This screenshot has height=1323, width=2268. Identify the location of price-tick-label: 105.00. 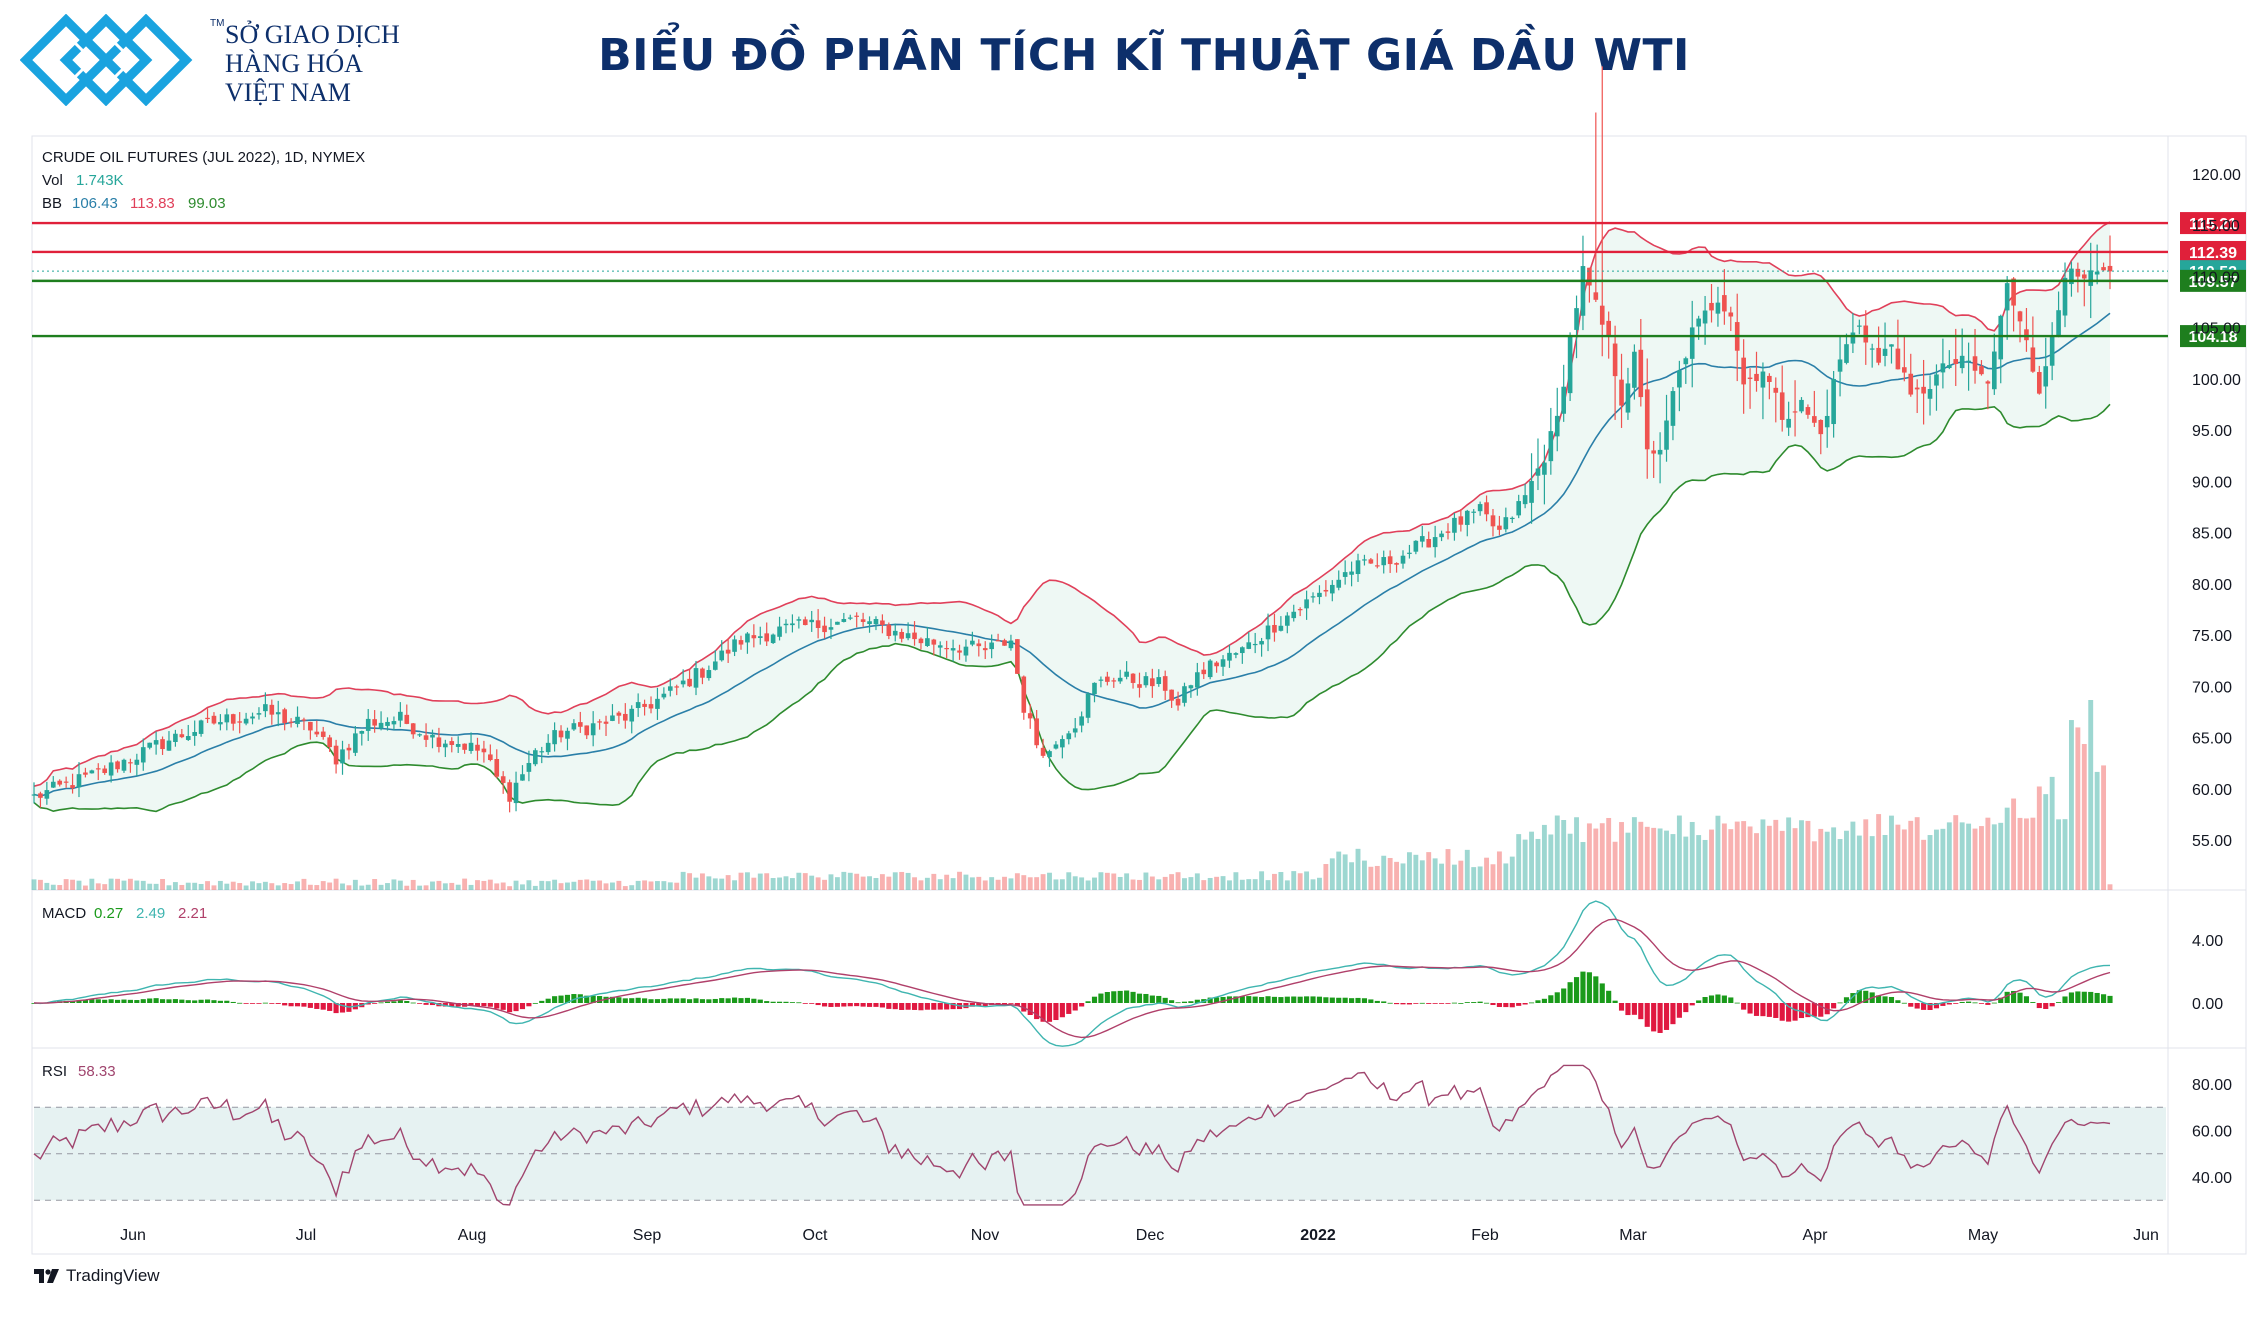
(2216, 329).